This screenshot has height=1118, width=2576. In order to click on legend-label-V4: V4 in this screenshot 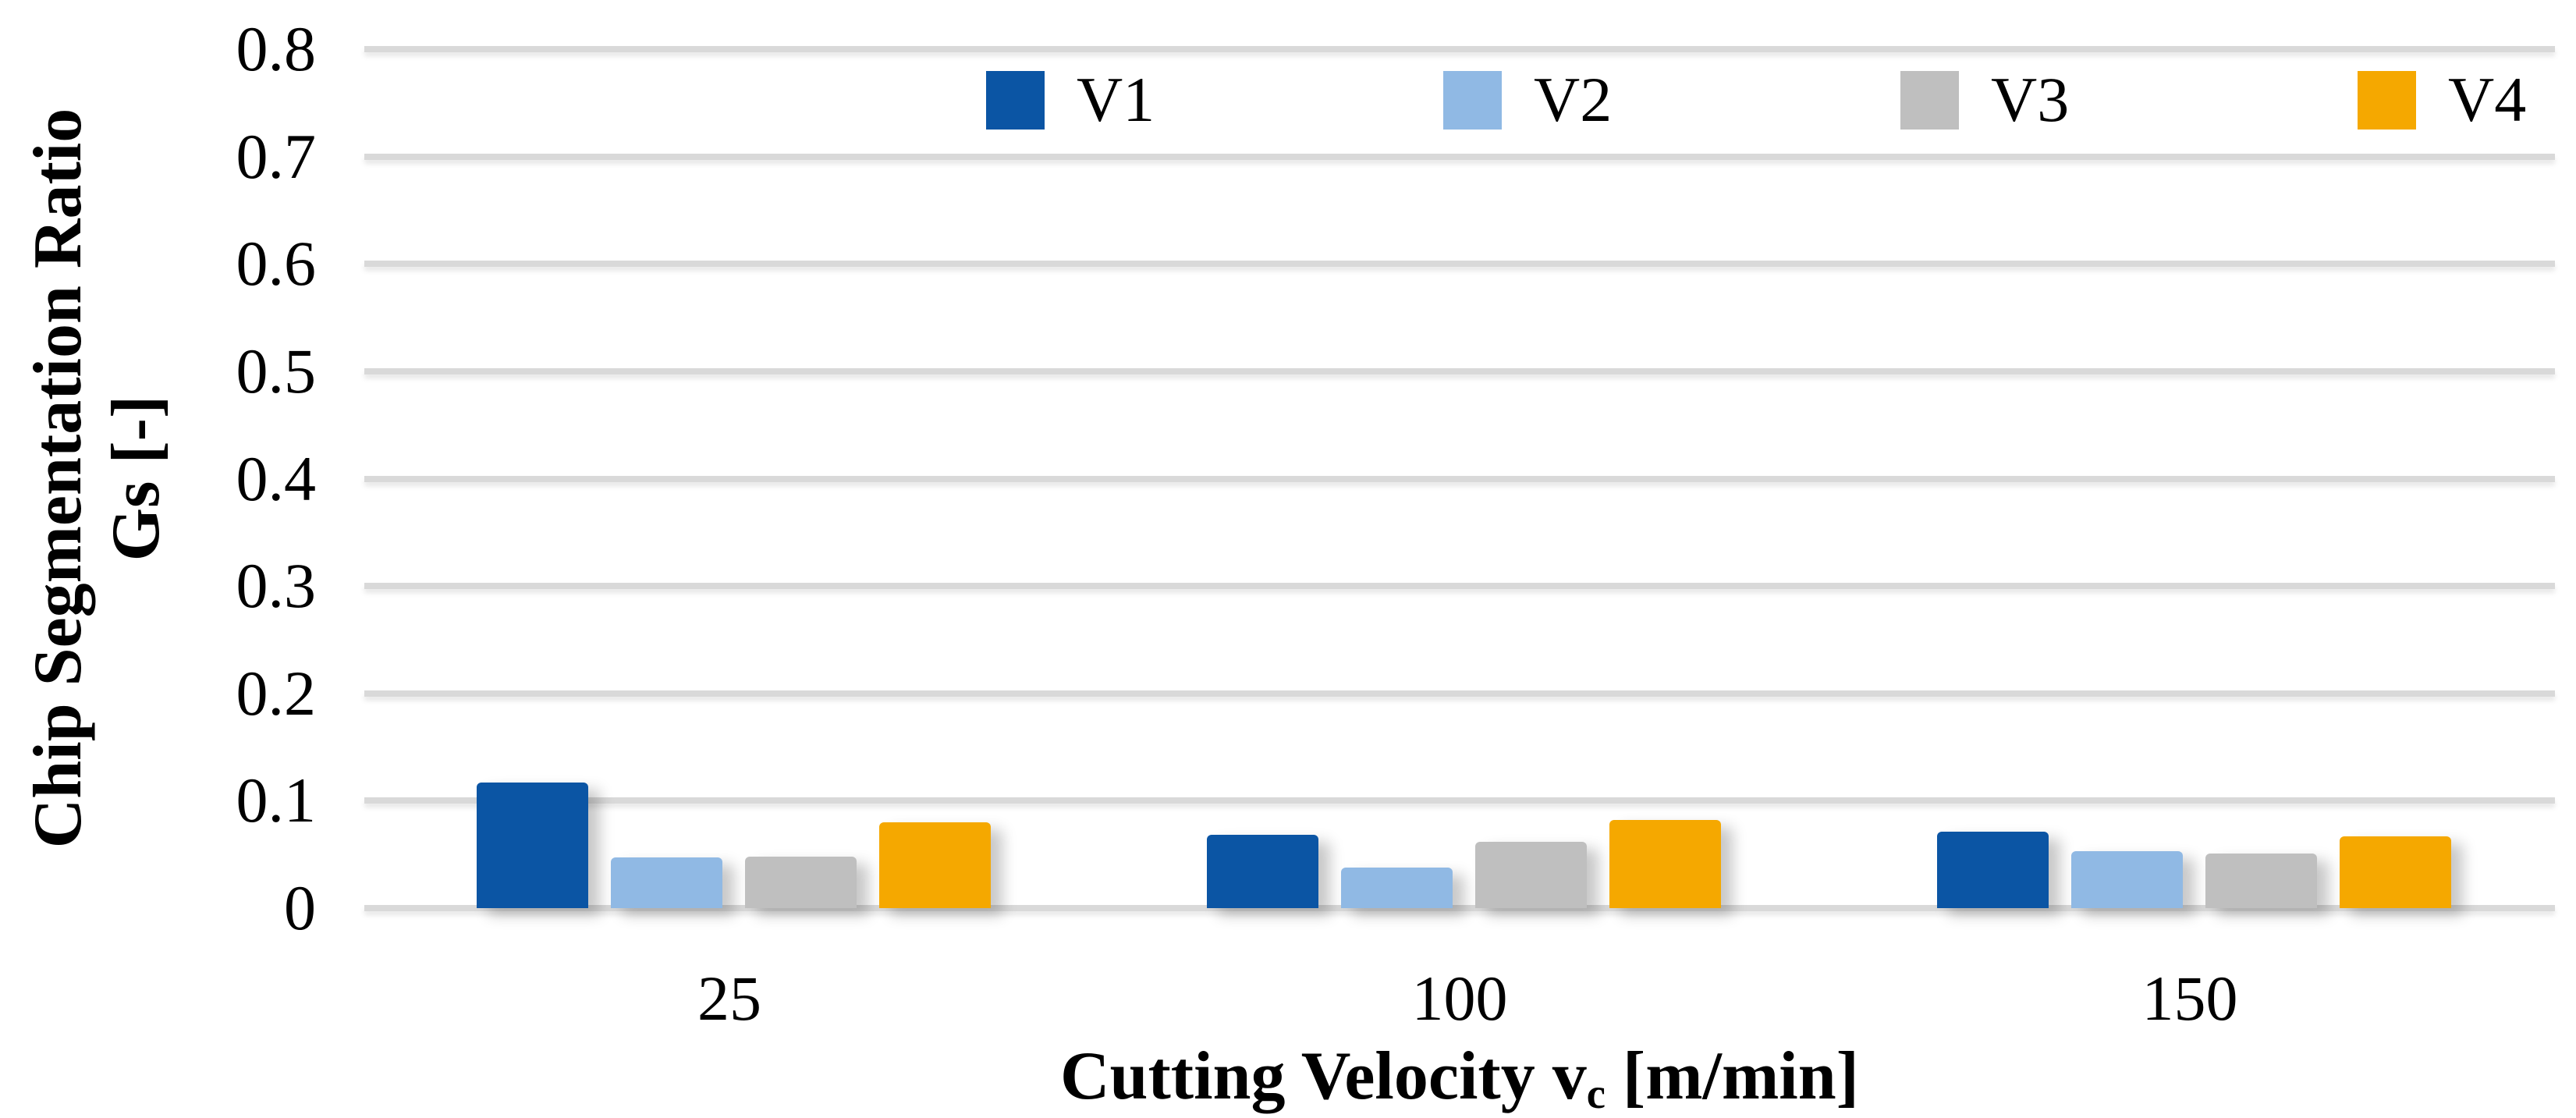, I will do `click(2487, 99)`.